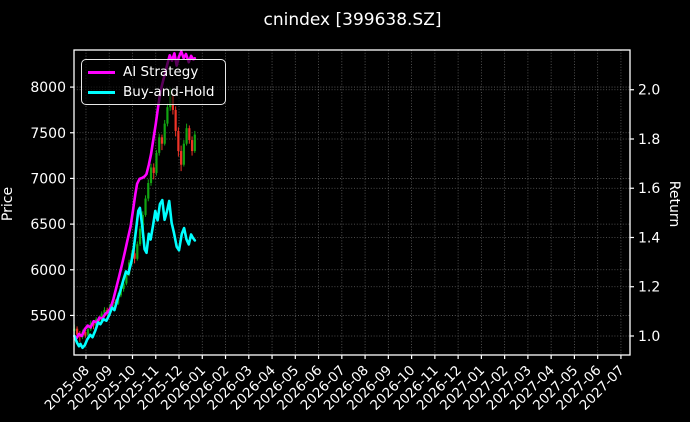 The width and height of the screenshot is (690, 422). Describe the element at coordinates (101, 72) in the screenshot. I see `ai-strategy-line-swatch` at that location.